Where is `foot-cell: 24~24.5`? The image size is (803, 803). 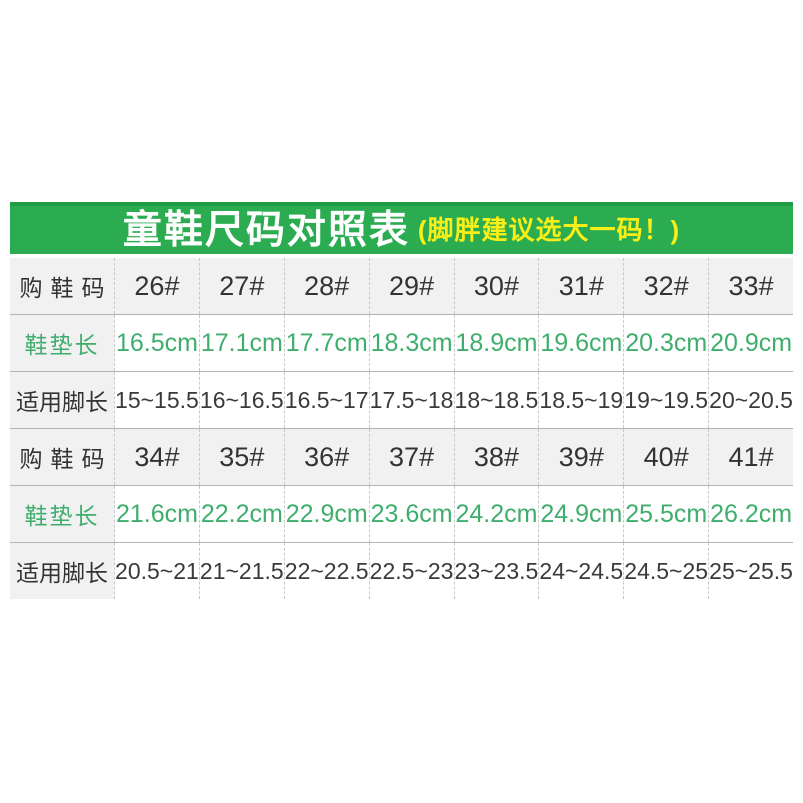
foot-cell: 24~24.5 is located at coordinates (580, 571).